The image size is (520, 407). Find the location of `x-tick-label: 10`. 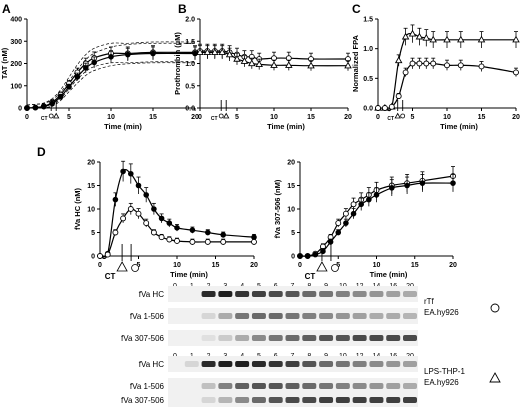

x-tick-label: 10 is located at coordinates (111, 117).